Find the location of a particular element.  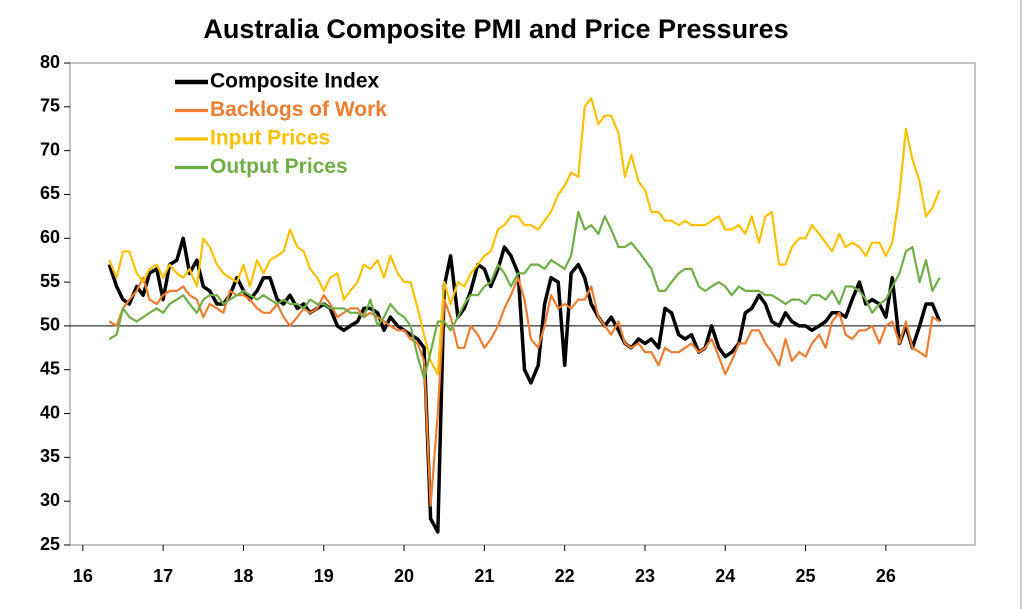

y-tick-label: 70 is located at coordinates (50, 149).